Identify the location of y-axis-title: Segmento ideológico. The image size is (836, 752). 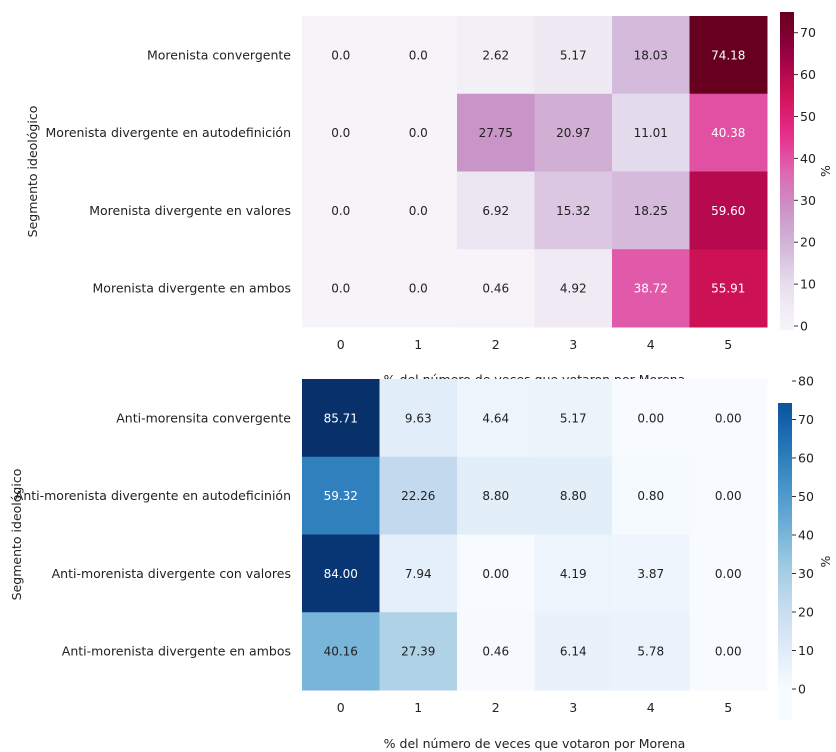
(16, 535).